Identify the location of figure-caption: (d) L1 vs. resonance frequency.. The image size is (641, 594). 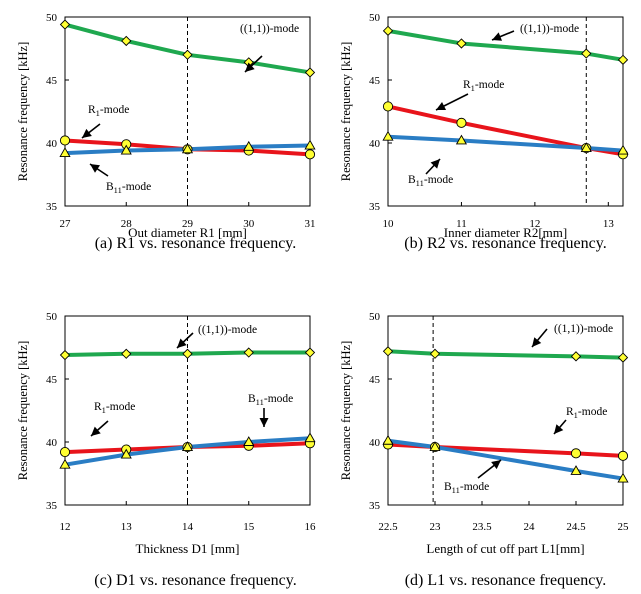
(506, 580).